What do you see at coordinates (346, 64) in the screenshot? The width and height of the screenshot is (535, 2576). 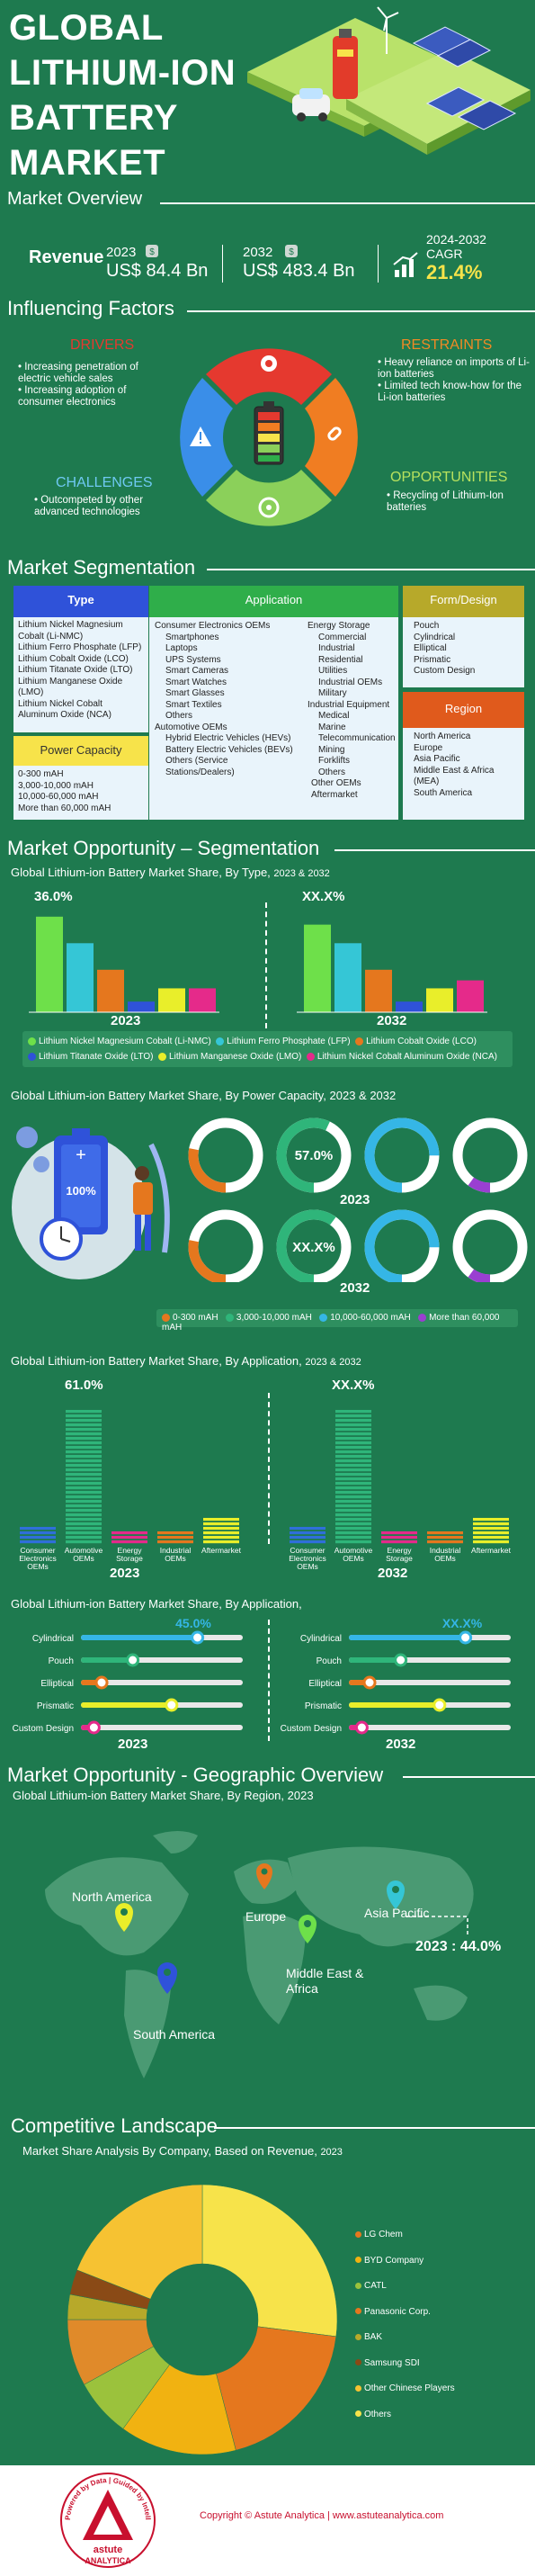 I see `battery-tower-icon` at bounding box center [346, 64].